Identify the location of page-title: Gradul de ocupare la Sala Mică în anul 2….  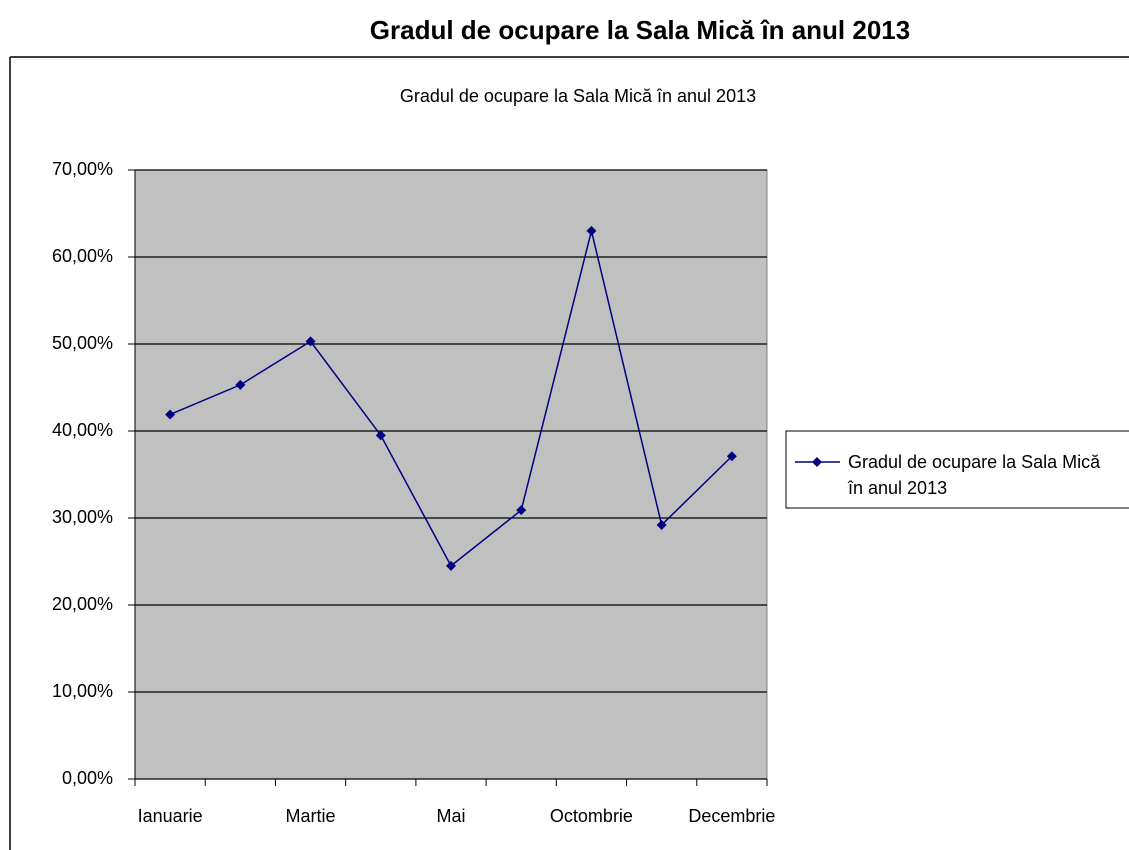
(640, 30).